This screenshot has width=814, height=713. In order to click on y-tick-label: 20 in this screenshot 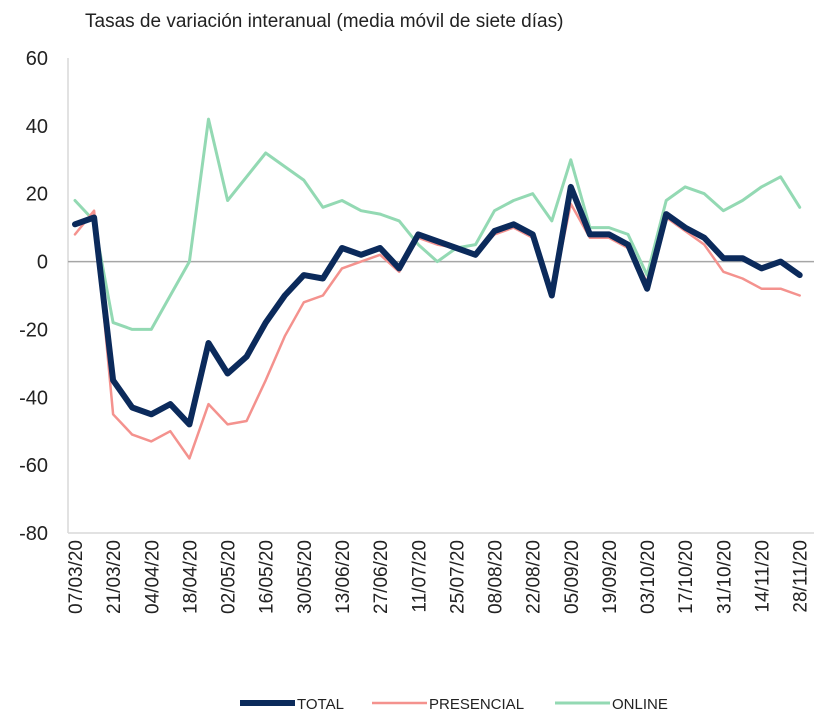, I will do `click(37, 195)`.